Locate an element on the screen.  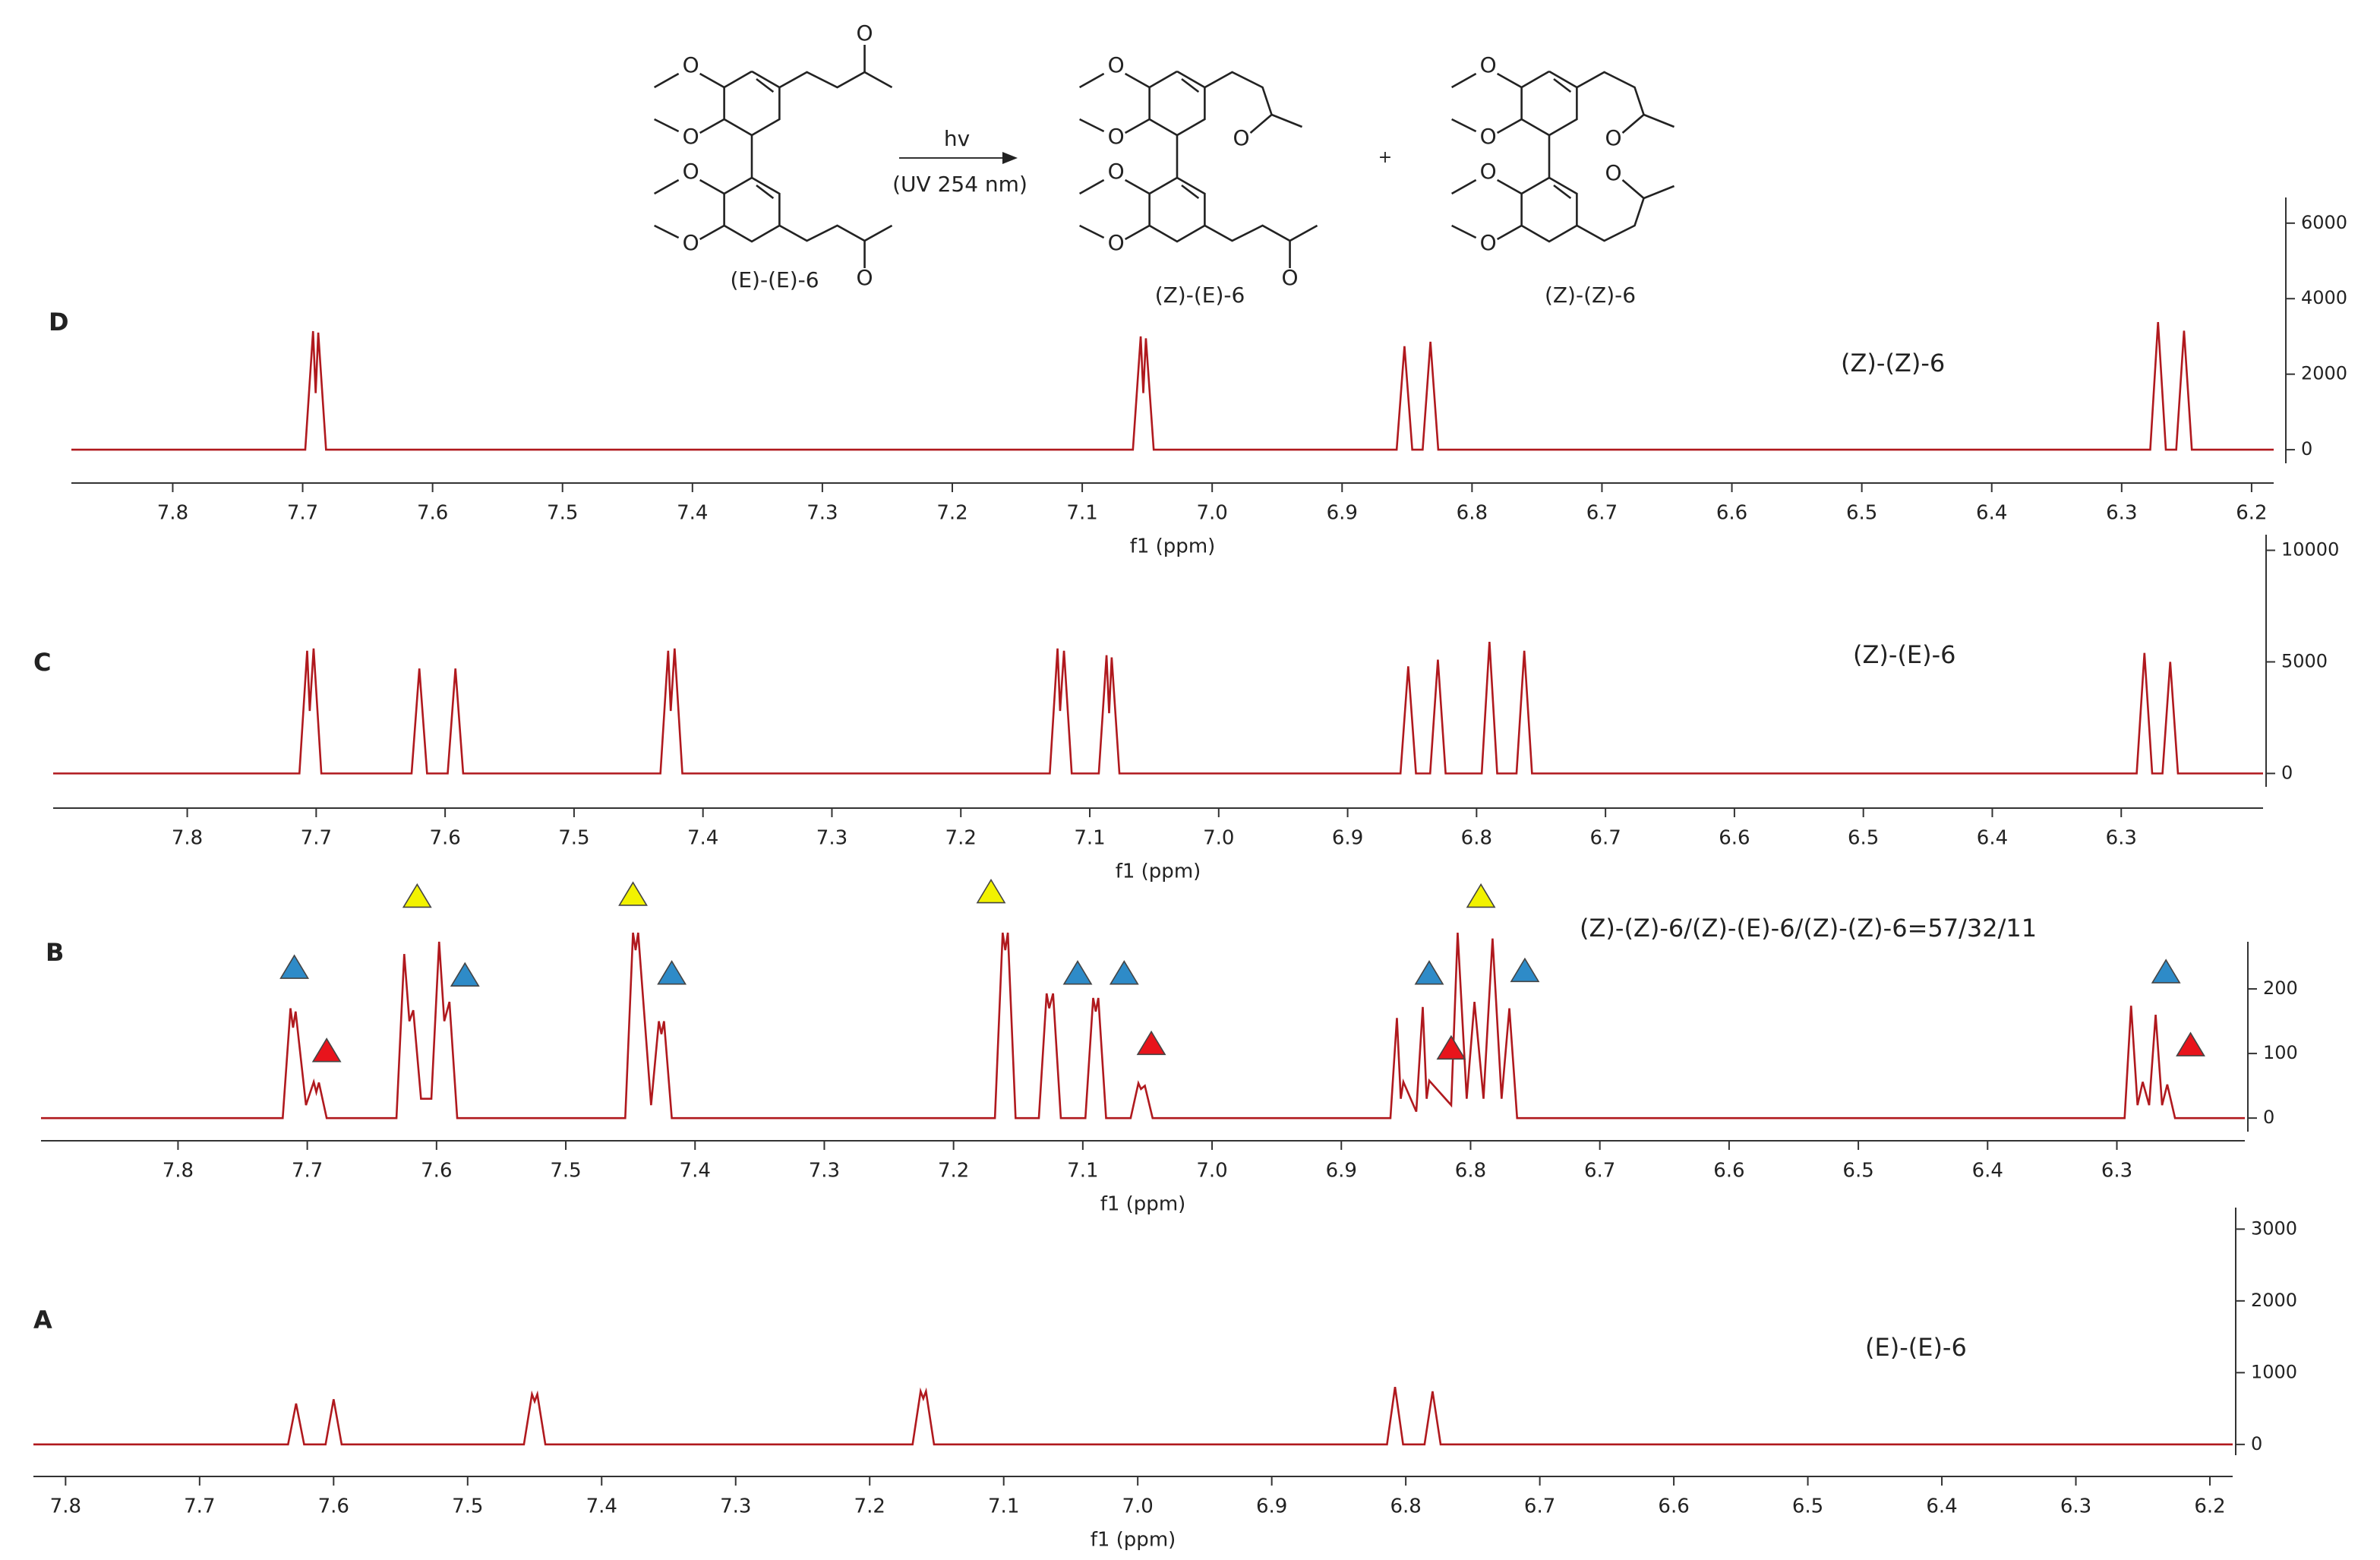
y-tick-label: 100 is located at coordinates (2280, 1053).